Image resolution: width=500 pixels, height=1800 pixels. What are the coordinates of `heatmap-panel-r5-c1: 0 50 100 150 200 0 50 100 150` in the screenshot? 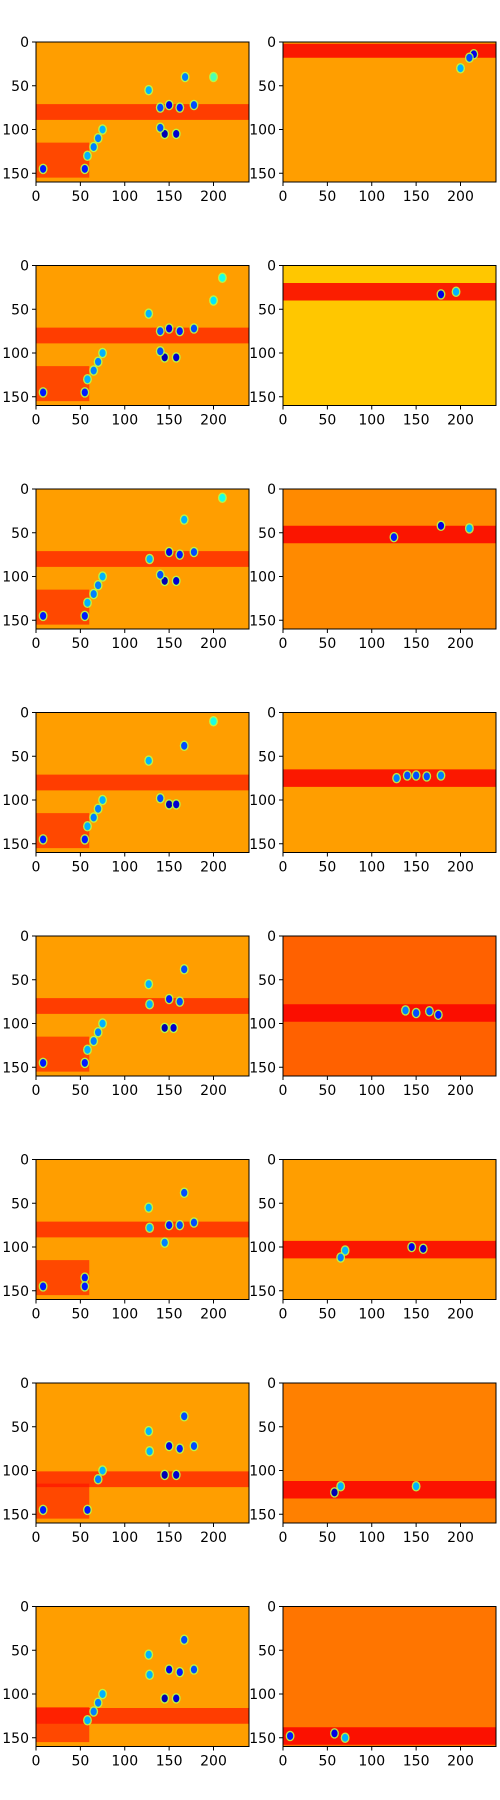 It's located at (126, 1014).